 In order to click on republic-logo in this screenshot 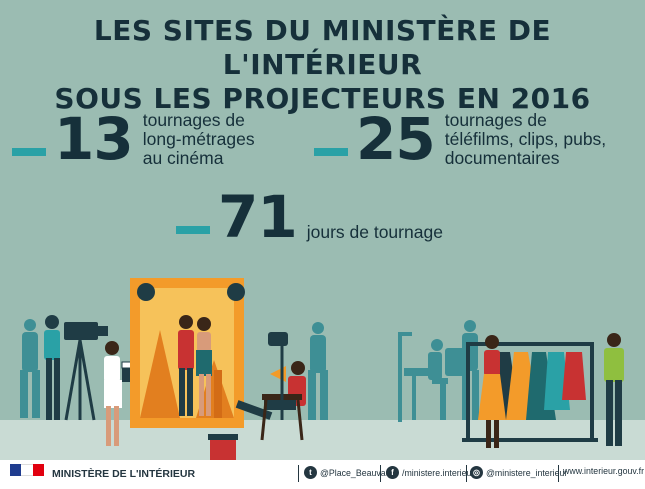, I will do `click(27, 470)`.